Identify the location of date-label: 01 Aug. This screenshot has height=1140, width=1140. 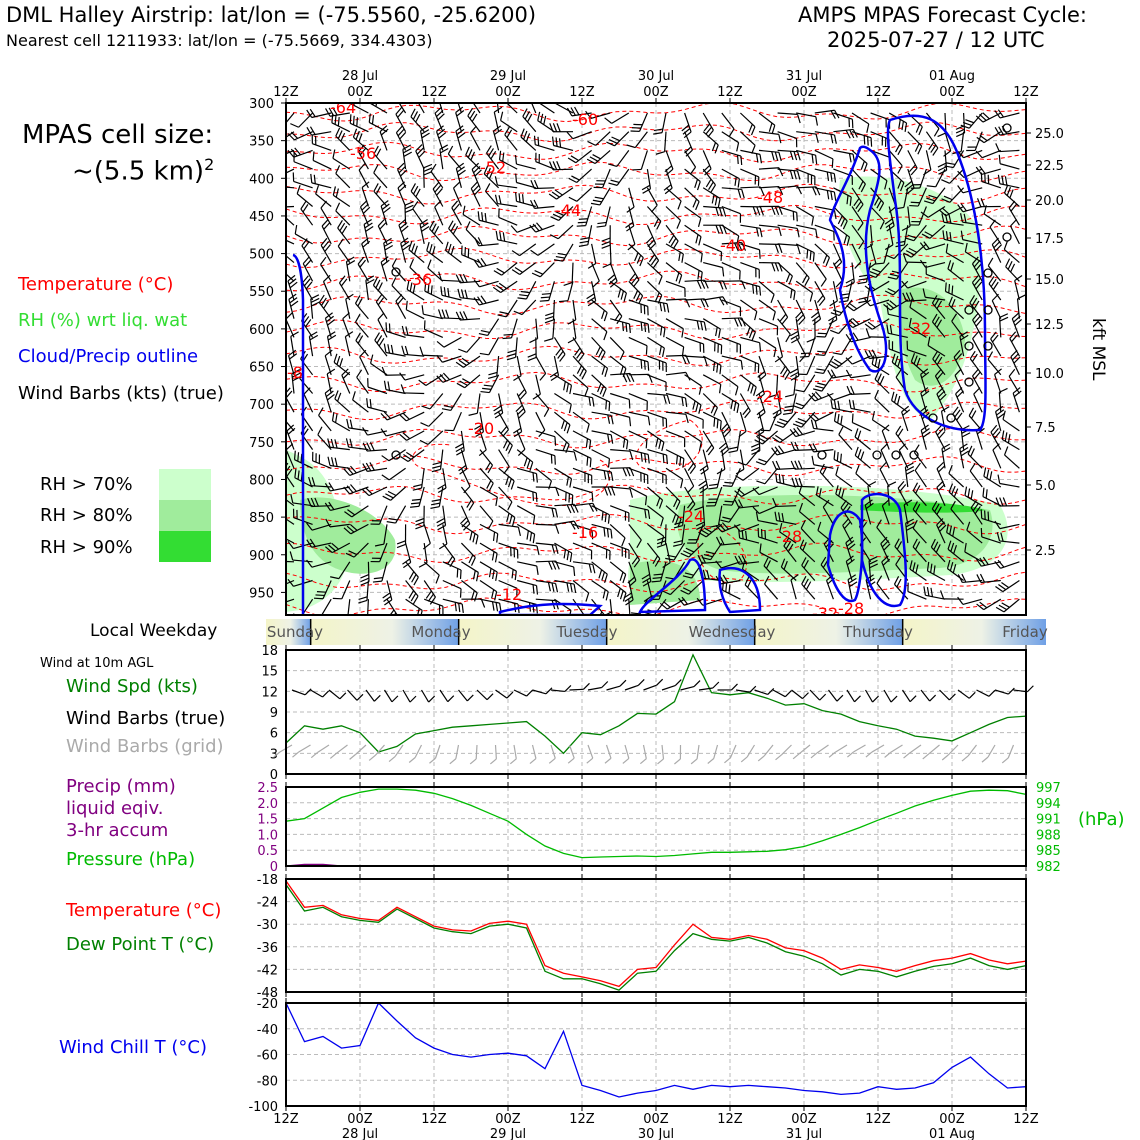
(952, 76).